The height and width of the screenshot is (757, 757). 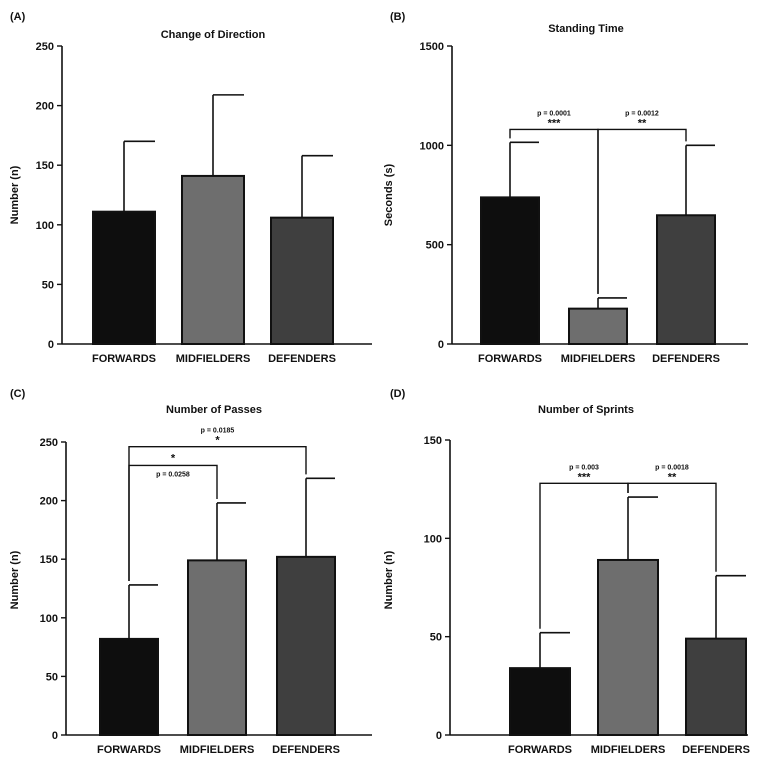 I want to click on panel-letter: (C), so click(x=18, y=394).